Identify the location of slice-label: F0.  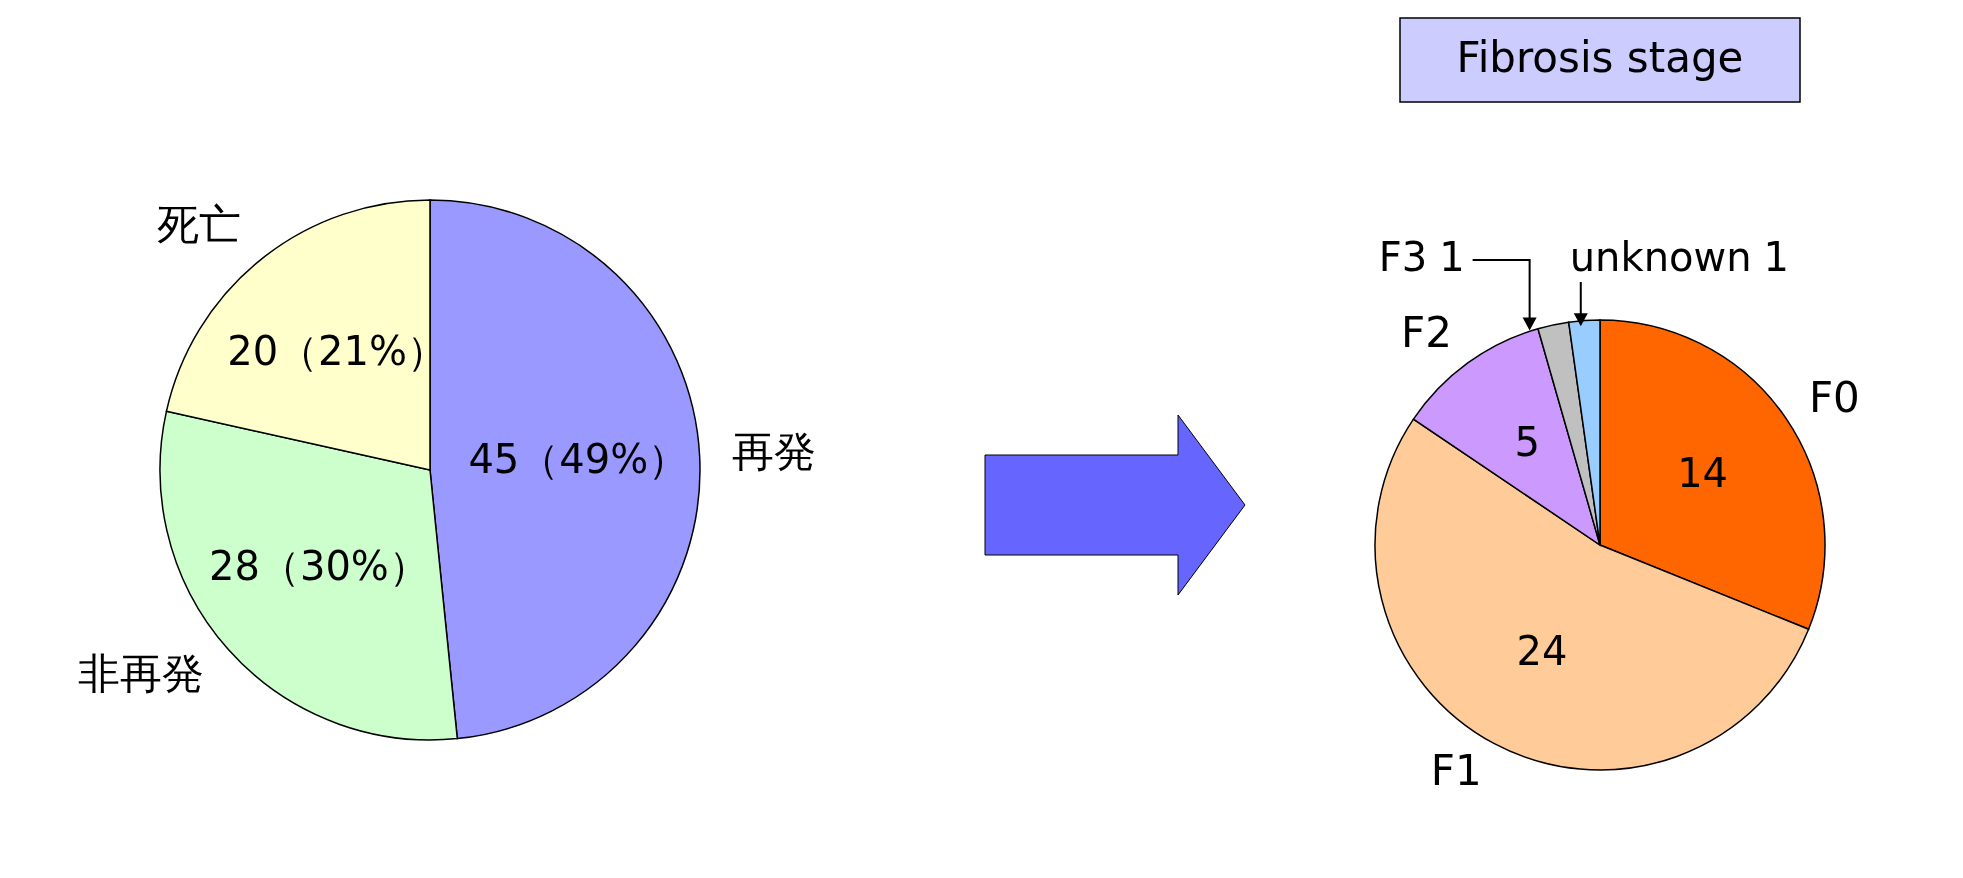
(1834, 397).